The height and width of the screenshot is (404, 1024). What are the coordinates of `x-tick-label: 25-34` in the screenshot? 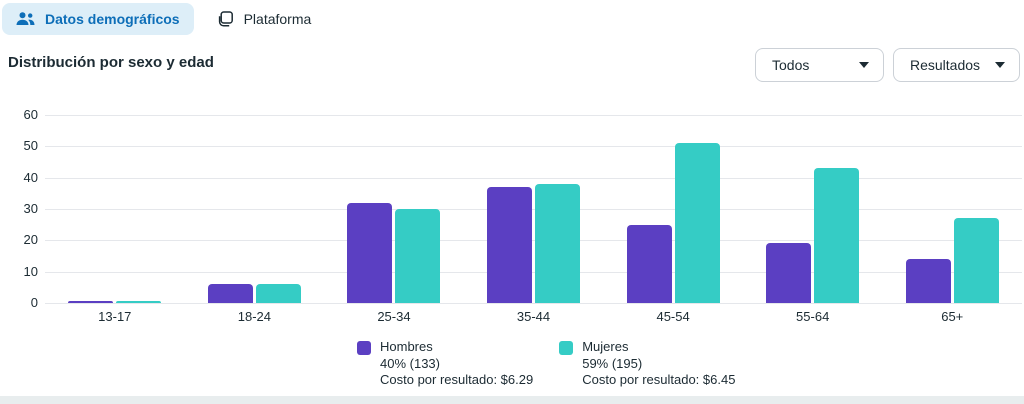 It's located at (394, 316).